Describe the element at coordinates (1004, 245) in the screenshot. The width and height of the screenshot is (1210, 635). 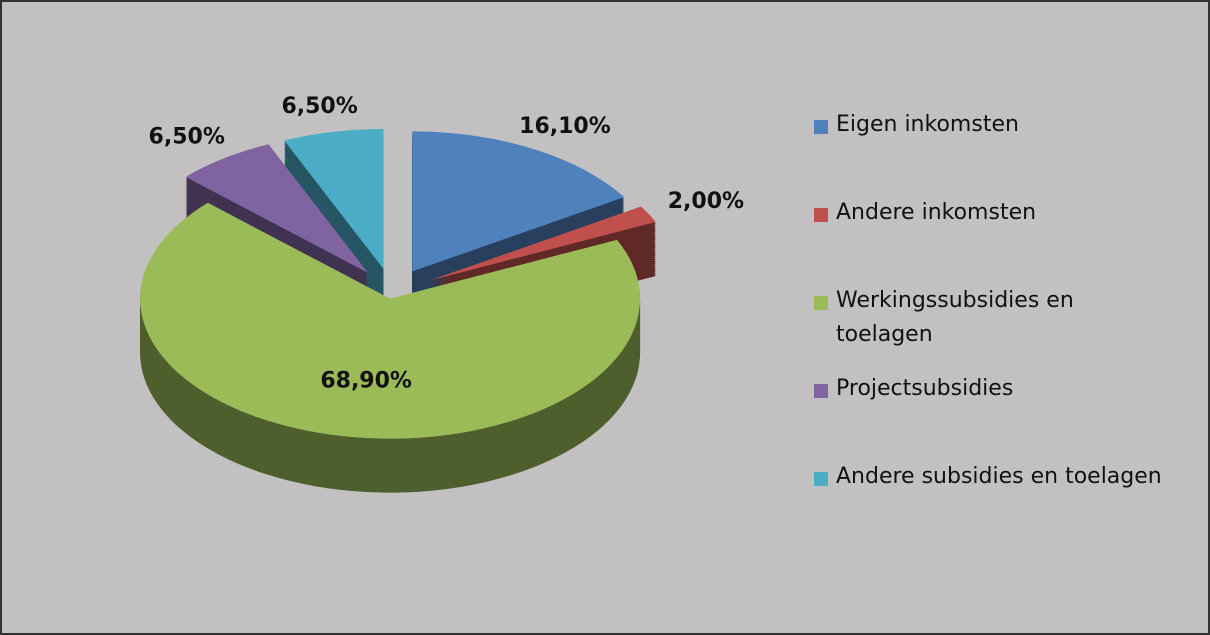
I see `legend-item: Andere inkomsten` at that location.